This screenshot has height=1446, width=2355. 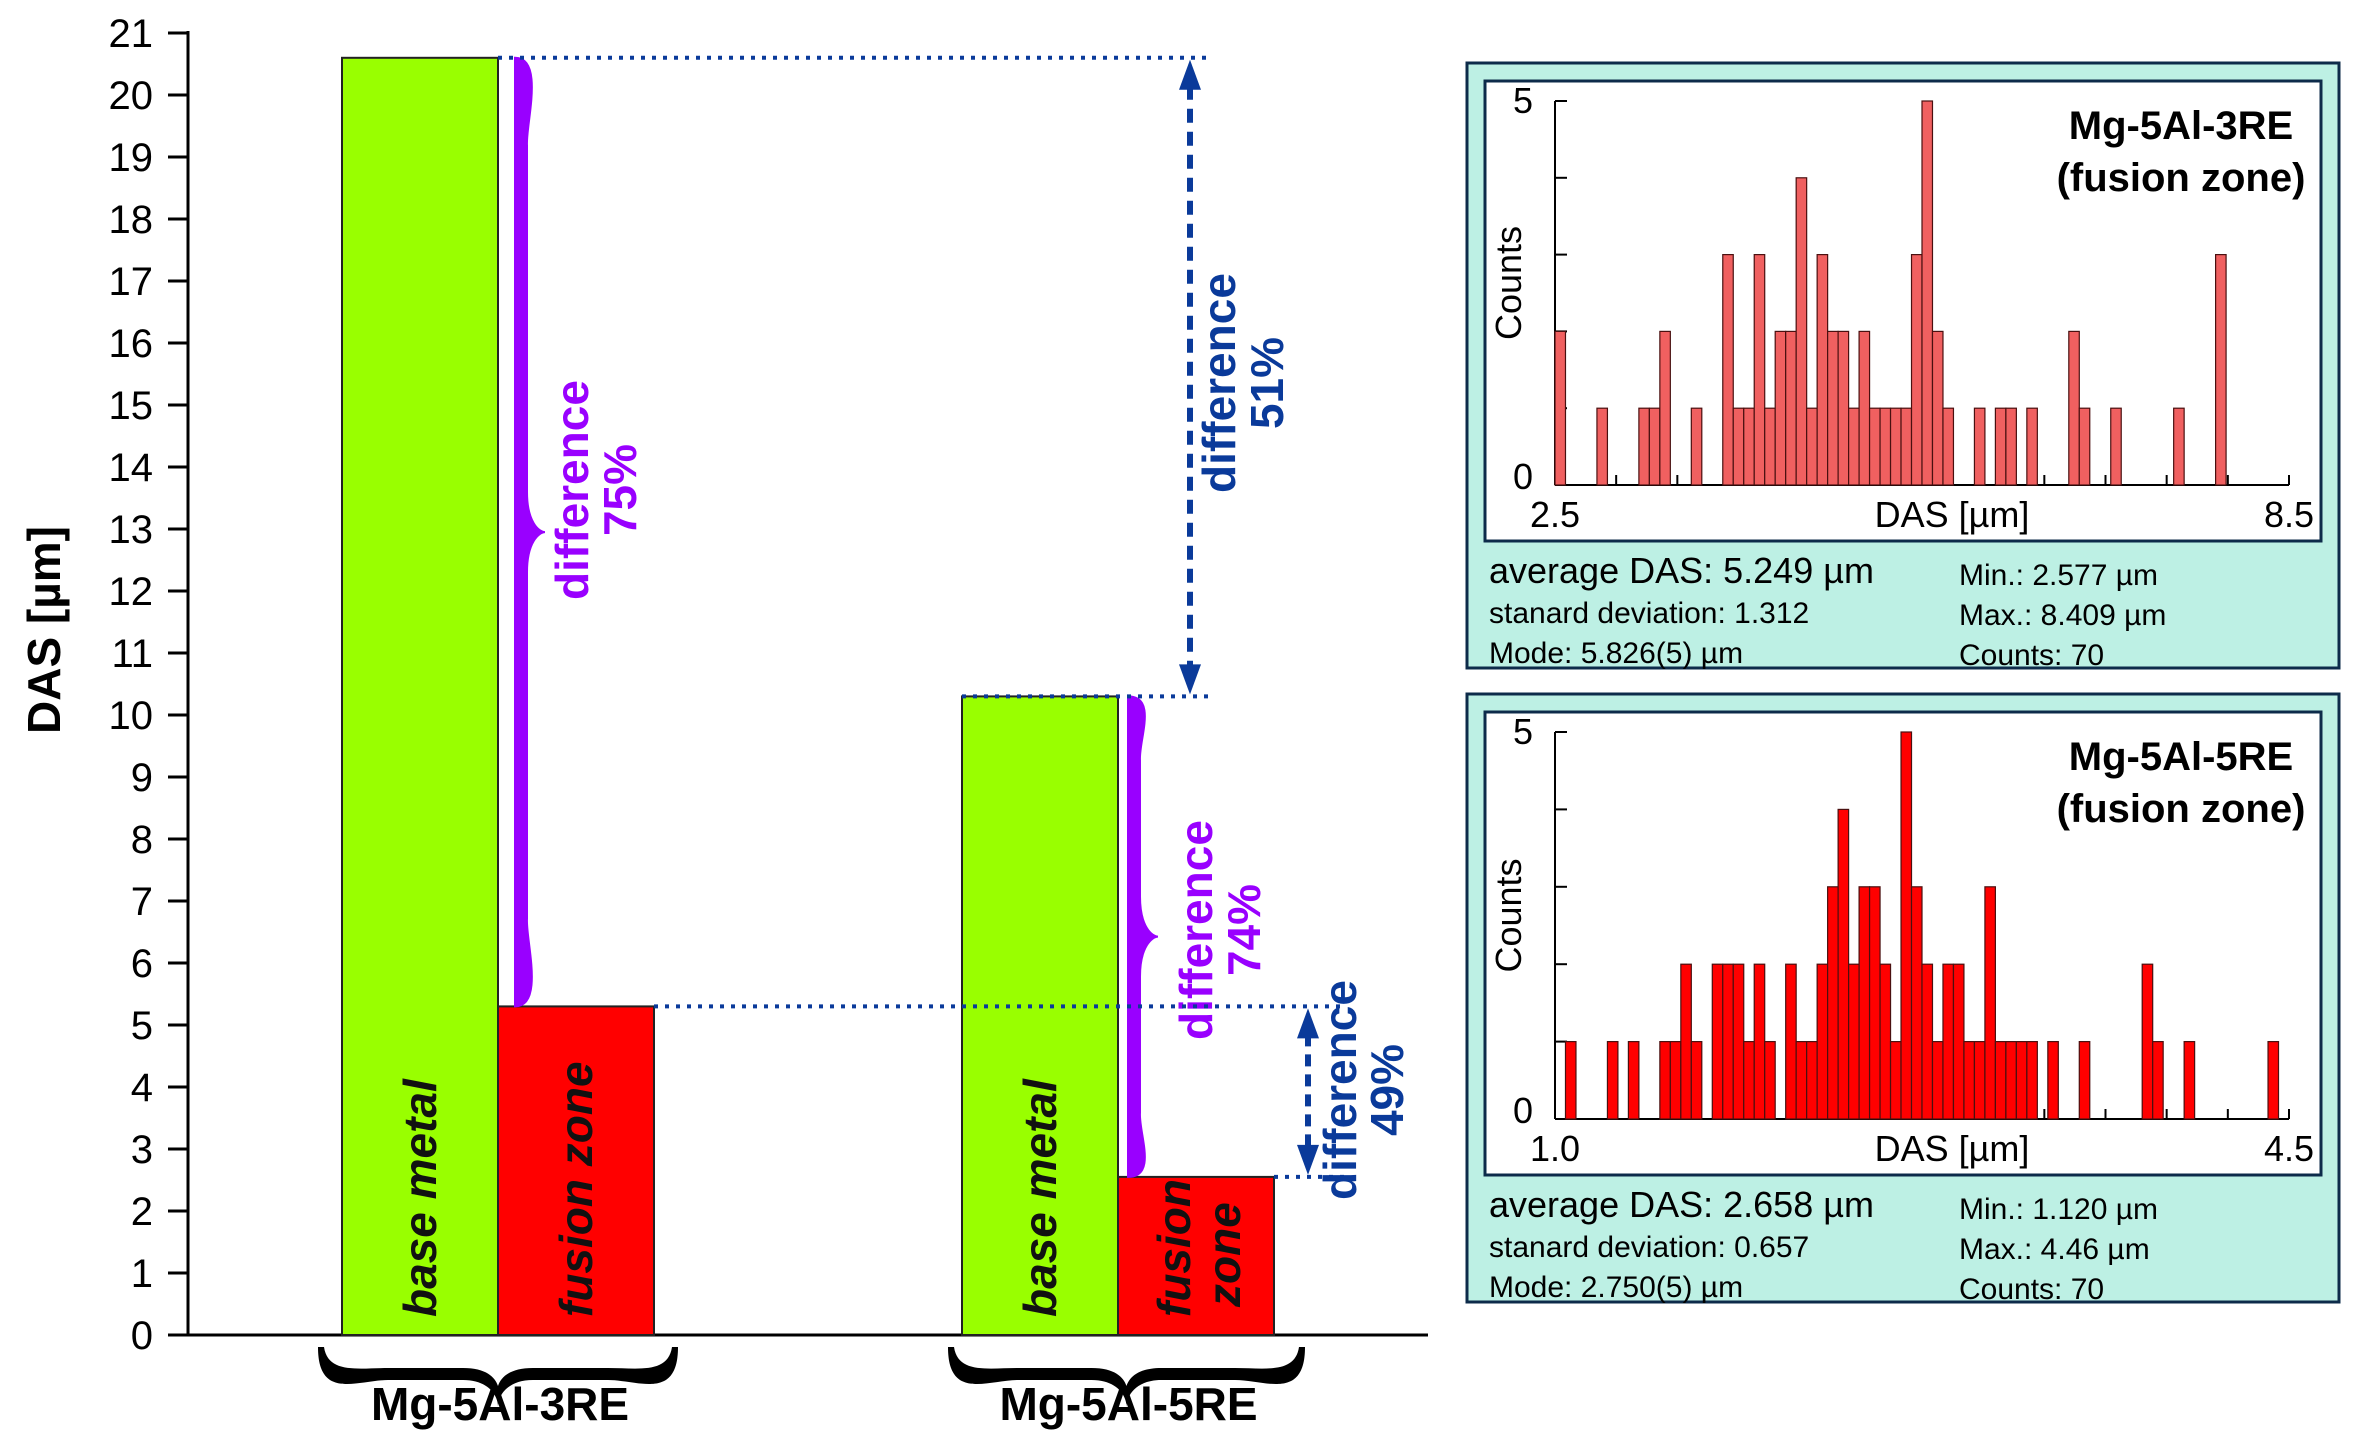 What do you see at coordinates (1224, 1255) in the screenshot?
I see `bar-label: zone` at bounding box center [1224, 1255].